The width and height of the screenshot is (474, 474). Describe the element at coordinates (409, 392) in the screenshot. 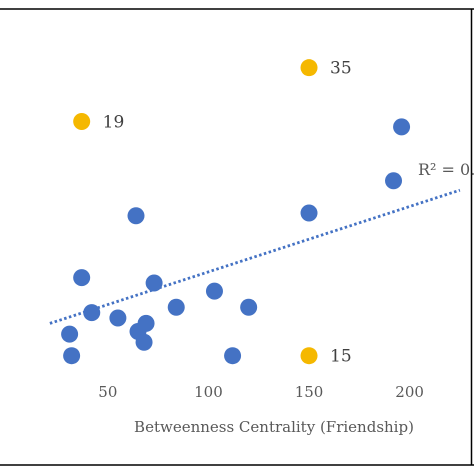

I see `x-tick-label-200: 200` at that location.